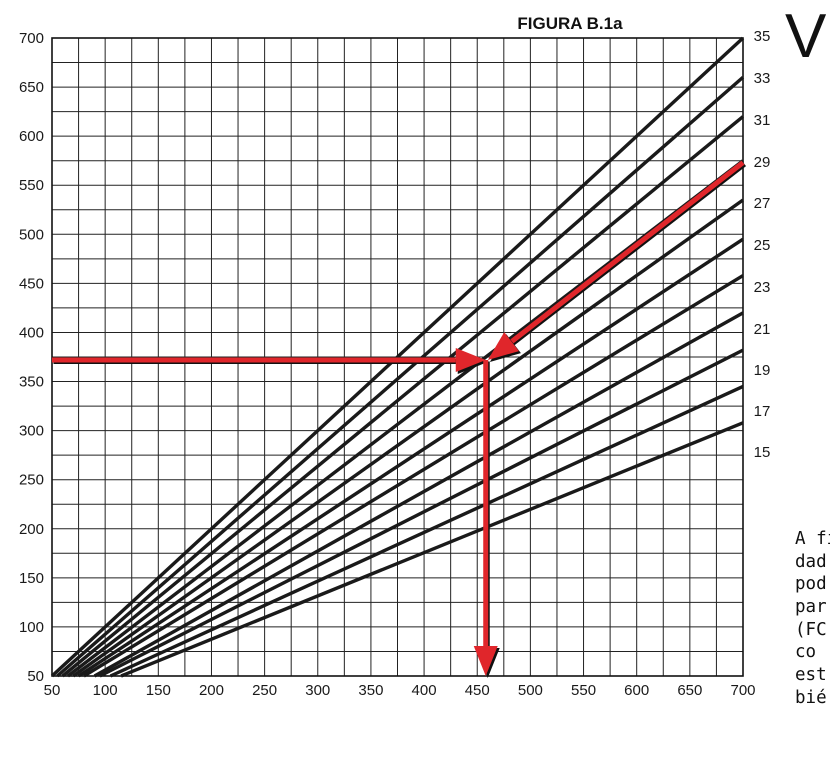 The image size is (830, 759). What do you see at coordinates (31, 382) in the screenshot?
I see `y-tick-label: 350` at bounding box center [31, 382].